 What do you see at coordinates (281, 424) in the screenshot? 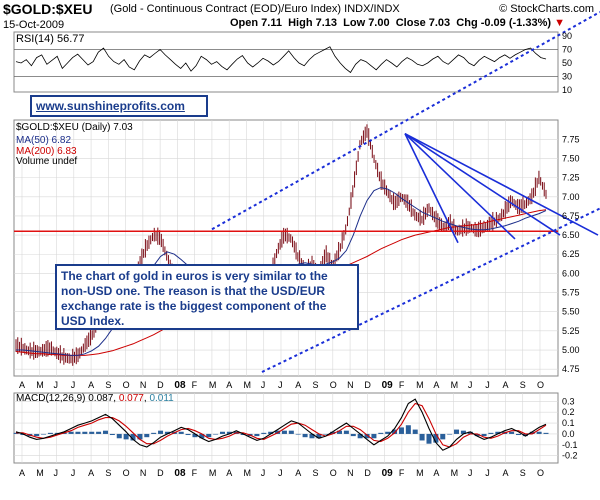
I see `macd-line` at bounding box center [281, 424].